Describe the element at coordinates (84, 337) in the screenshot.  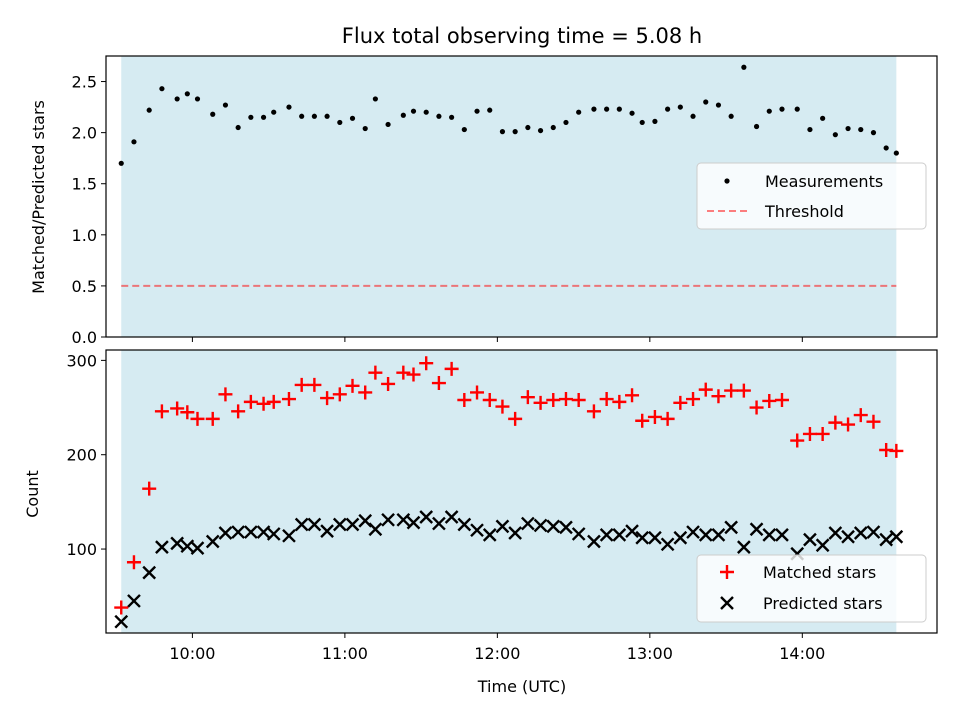
I see `ratio-y-tick-label: 0.0` at that location.